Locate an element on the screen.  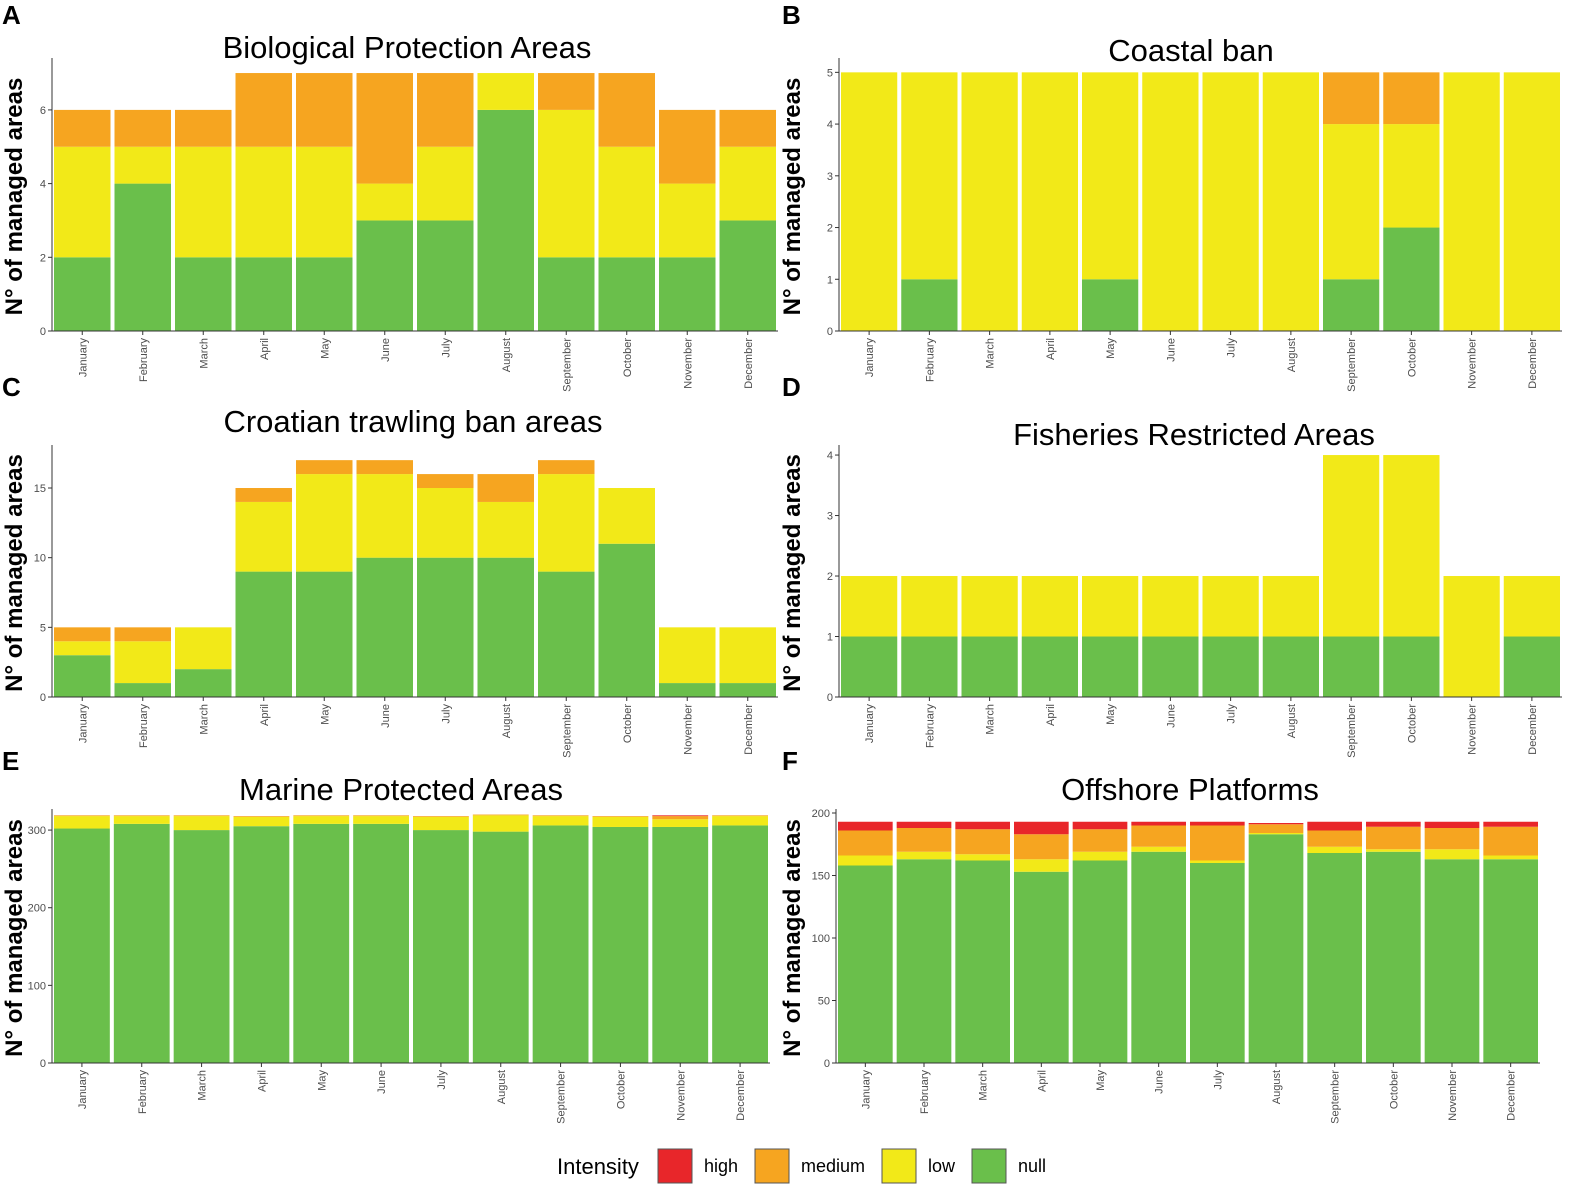
y-tick-label: 15 is located at coordinates (40, 489).